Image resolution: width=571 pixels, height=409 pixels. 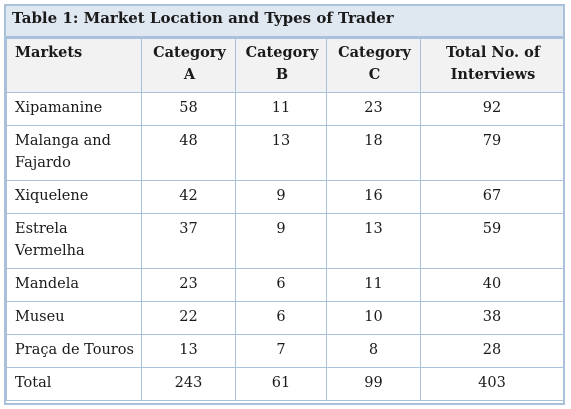 What do you see at coordinates (50, 251) in the screenshot?
I see `market-name-line2: Vermelha` at bounding box center [50, 251].